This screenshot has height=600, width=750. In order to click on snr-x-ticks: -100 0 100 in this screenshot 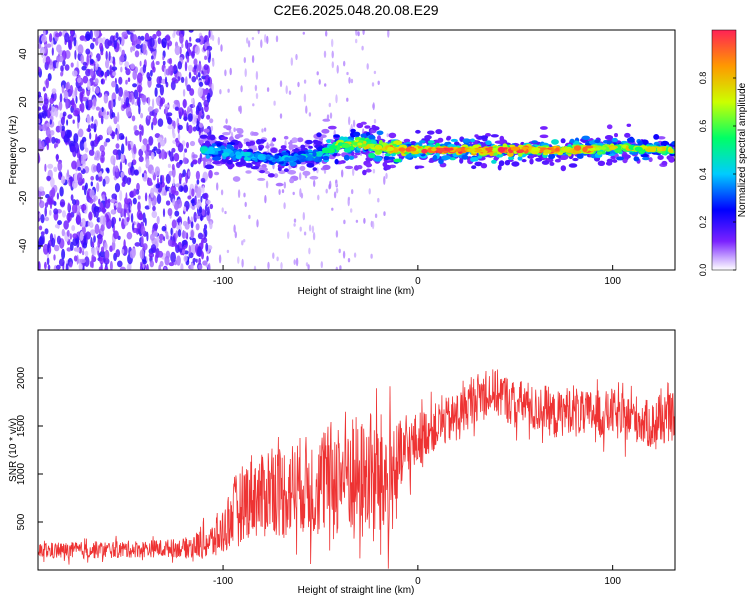, I will do `click(417, 576)`.